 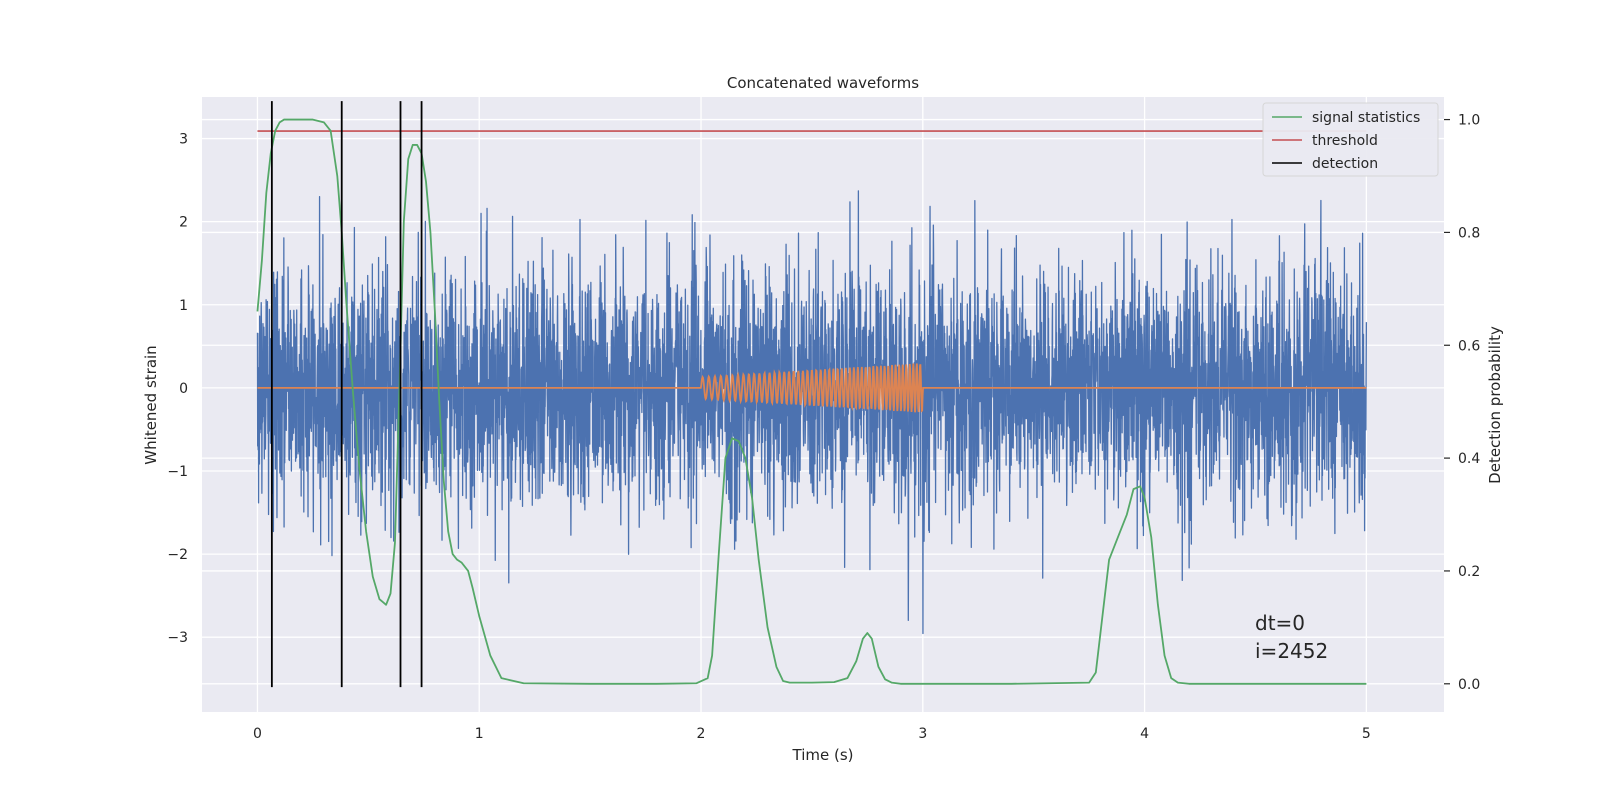 What do you see at coordinates (177, 555) in the screenshot?
I see `y-tick-label: −2` at bounding box center [177, 555].